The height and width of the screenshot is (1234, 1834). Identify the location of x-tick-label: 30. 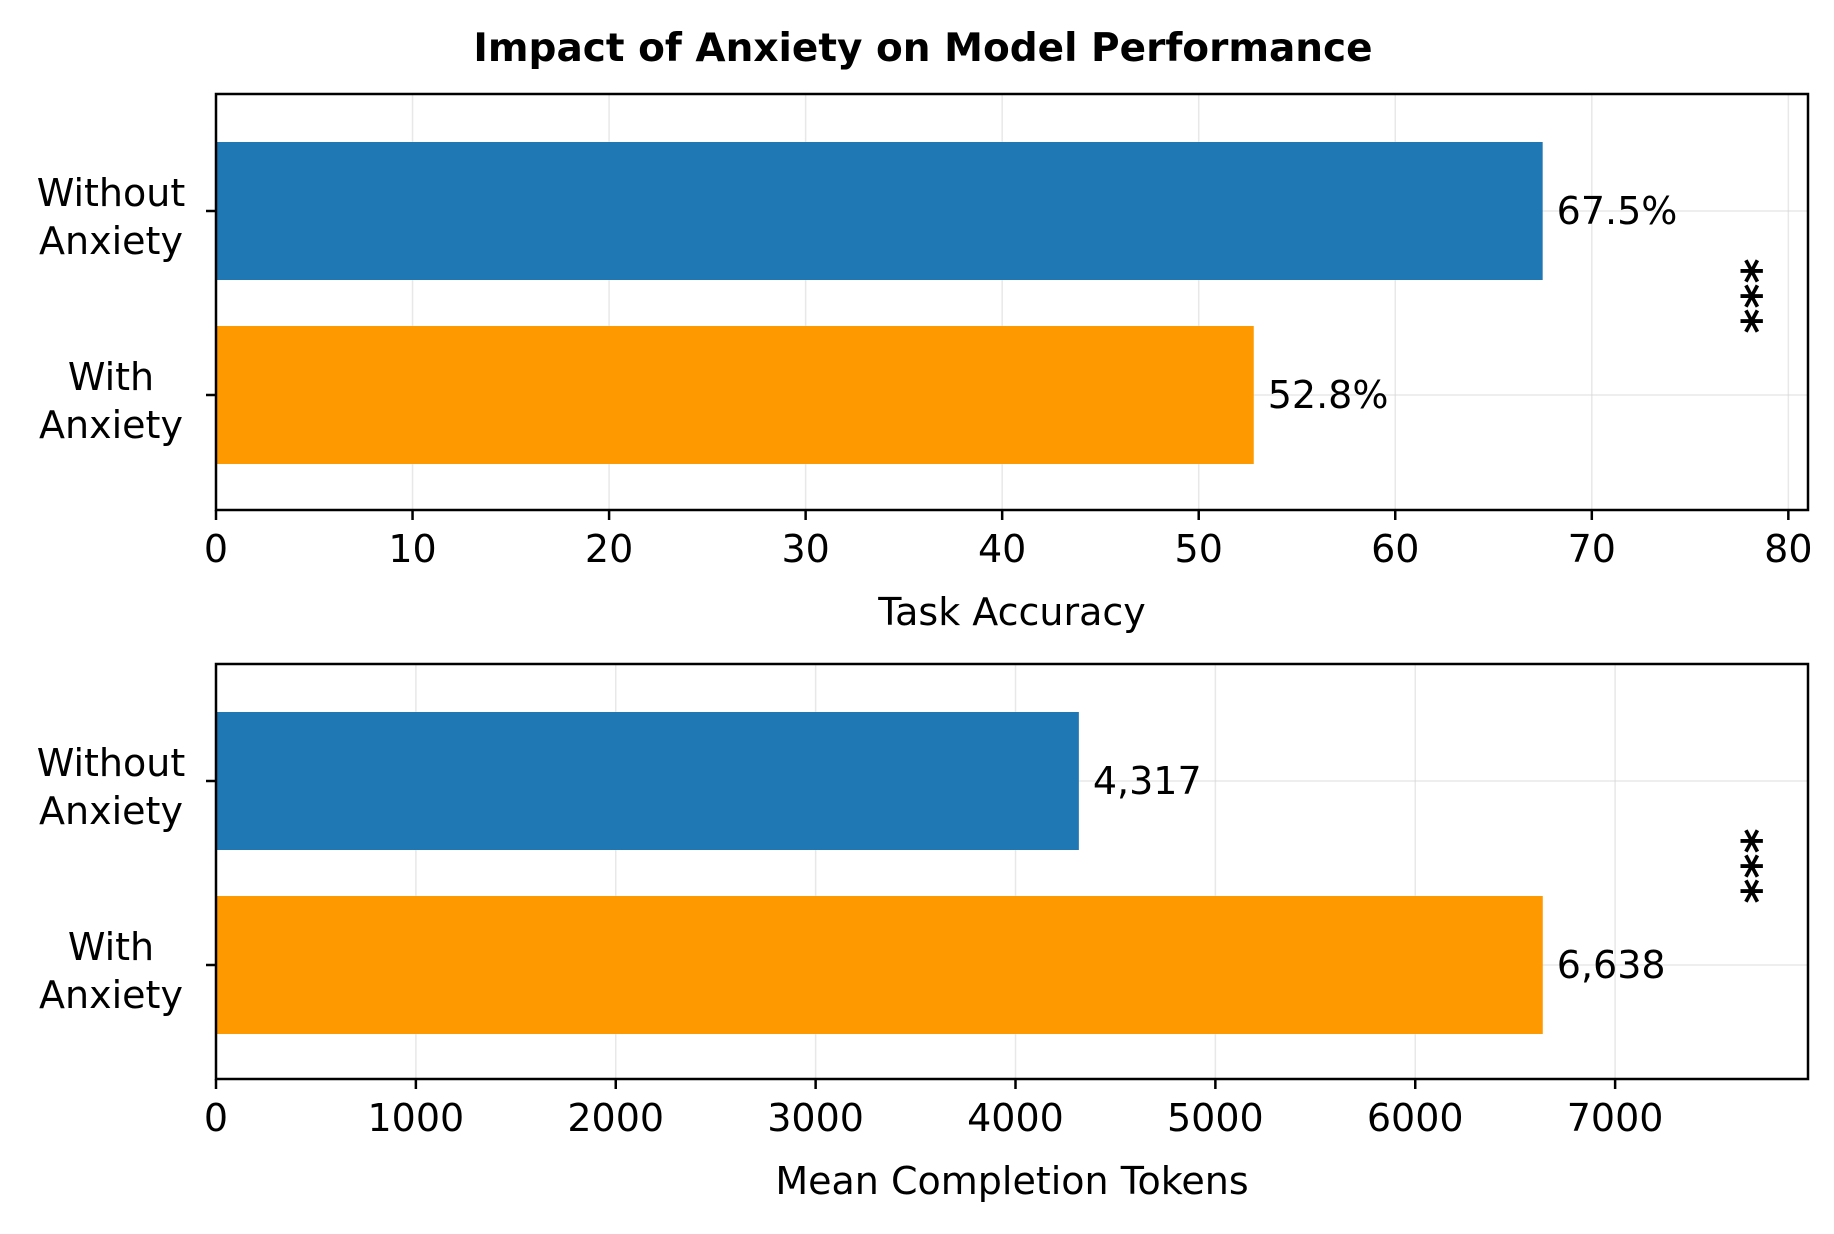
(805, 549).